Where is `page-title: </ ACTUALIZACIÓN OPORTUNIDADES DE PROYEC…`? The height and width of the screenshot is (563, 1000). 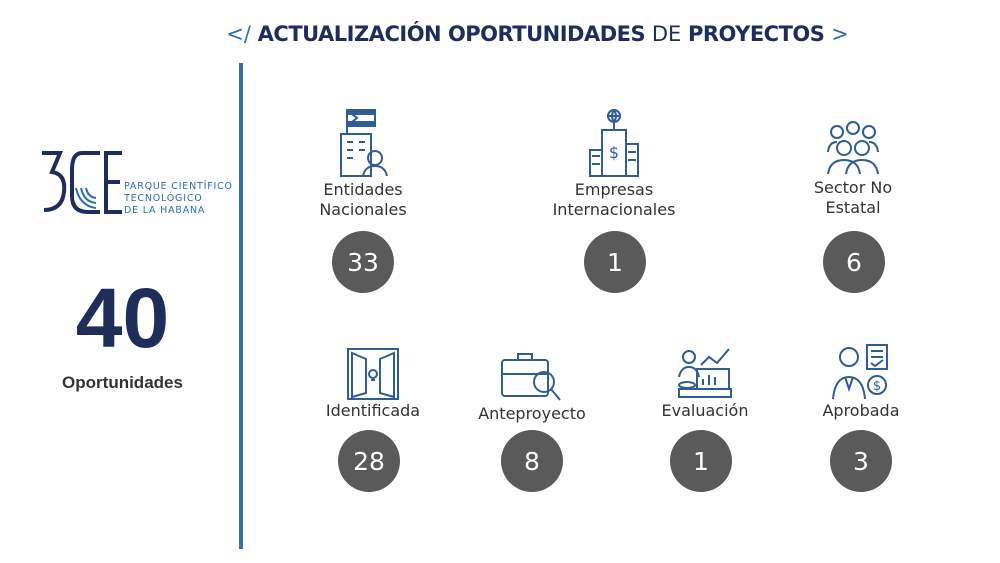
page-title: </ ACTUALIZACIÓN OPORTUNIDADES DE PROYEC… is located at coordinates (500, 34).